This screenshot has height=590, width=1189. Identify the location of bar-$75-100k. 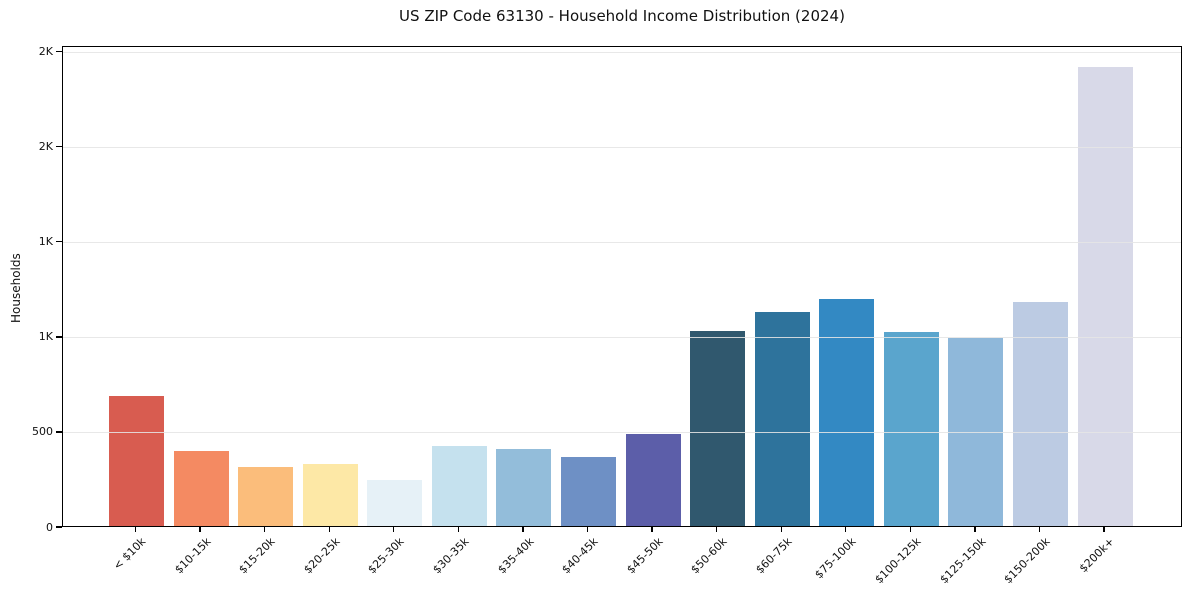
(847, 412).